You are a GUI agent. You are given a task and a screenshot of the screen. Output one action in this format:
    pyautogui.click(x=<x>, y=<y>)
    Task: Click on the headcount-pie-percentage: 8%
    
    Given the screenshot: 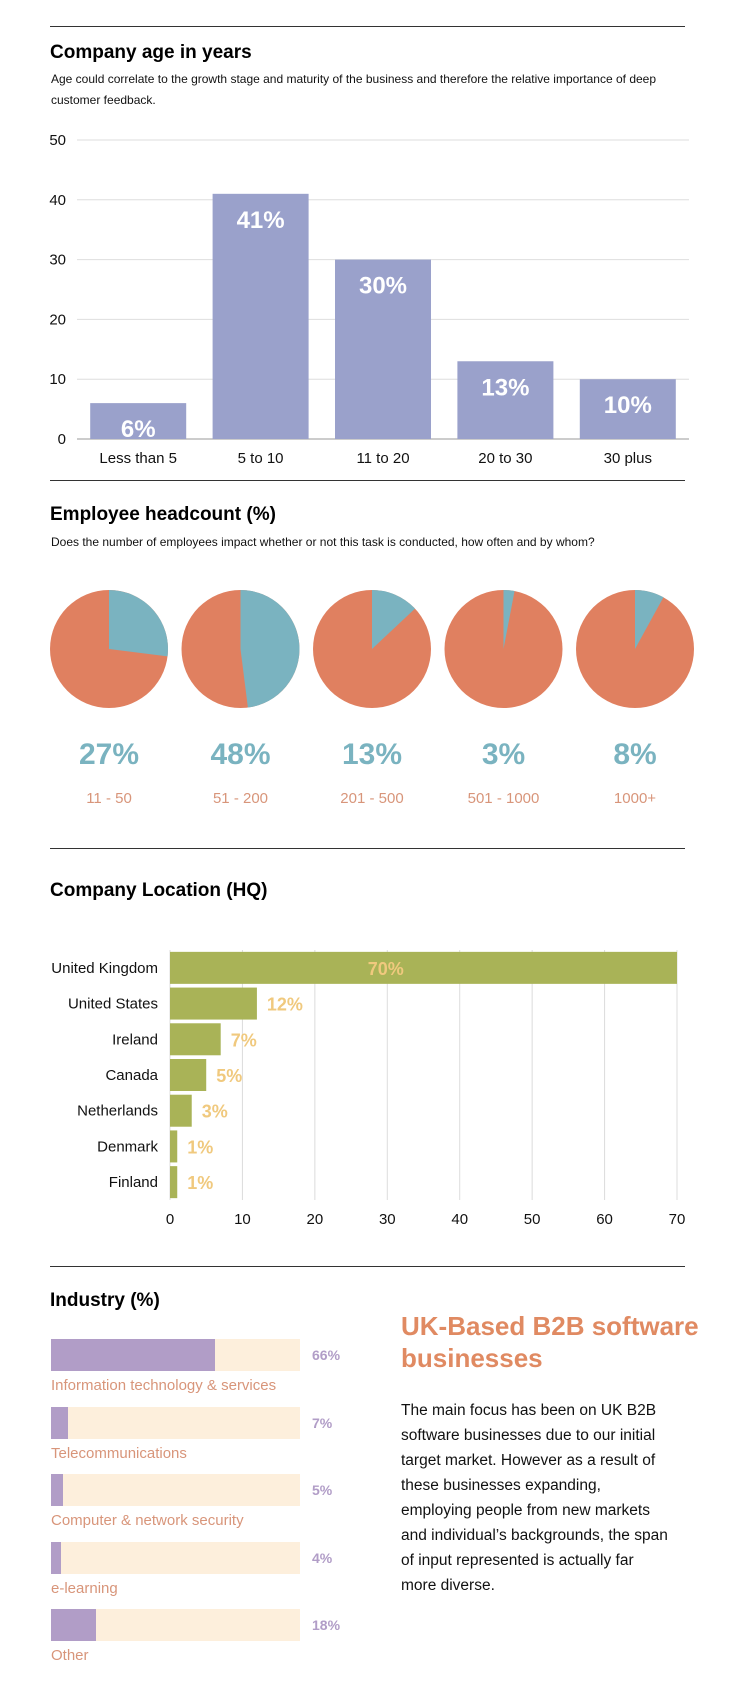 What is the action you would take?
    pyautogui.click(x=635, y=754)
    